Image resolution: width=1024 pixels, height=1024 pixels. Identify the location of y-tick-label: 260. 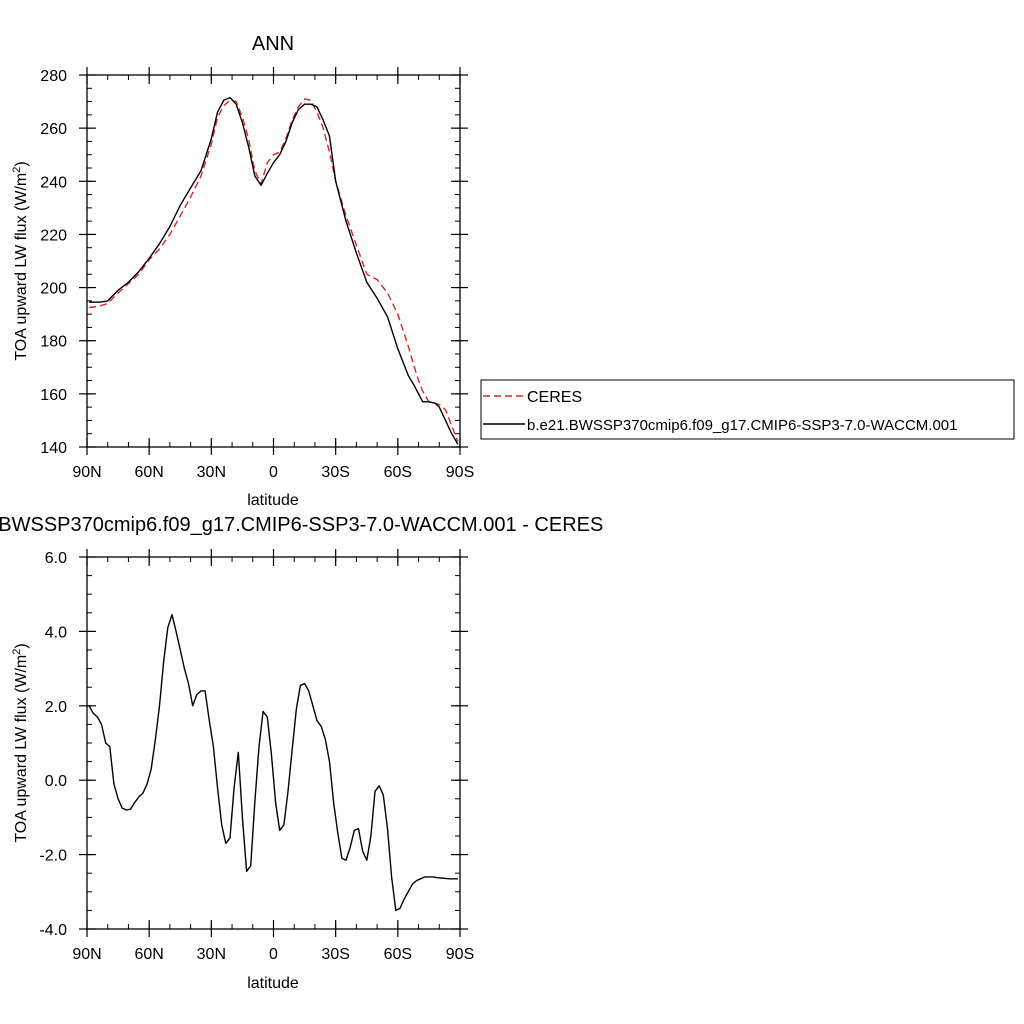
(53, 129).